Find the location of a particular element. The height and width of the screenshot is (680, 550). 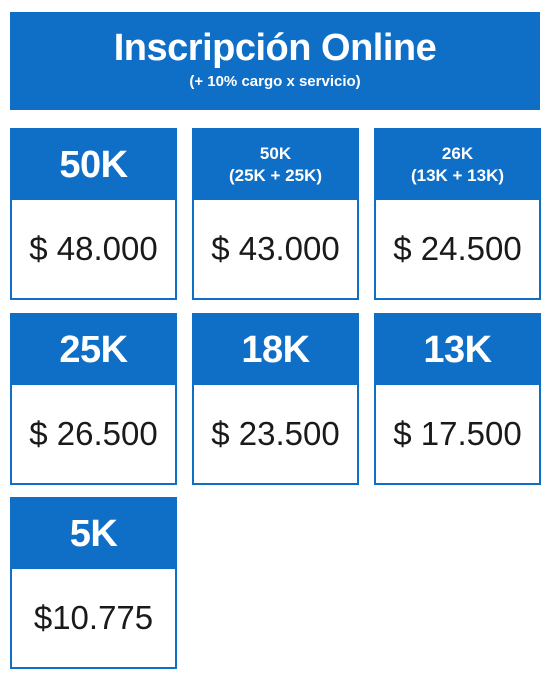

price-card-50k: 50K $ 48.000 is located at coordinates (93, 214).